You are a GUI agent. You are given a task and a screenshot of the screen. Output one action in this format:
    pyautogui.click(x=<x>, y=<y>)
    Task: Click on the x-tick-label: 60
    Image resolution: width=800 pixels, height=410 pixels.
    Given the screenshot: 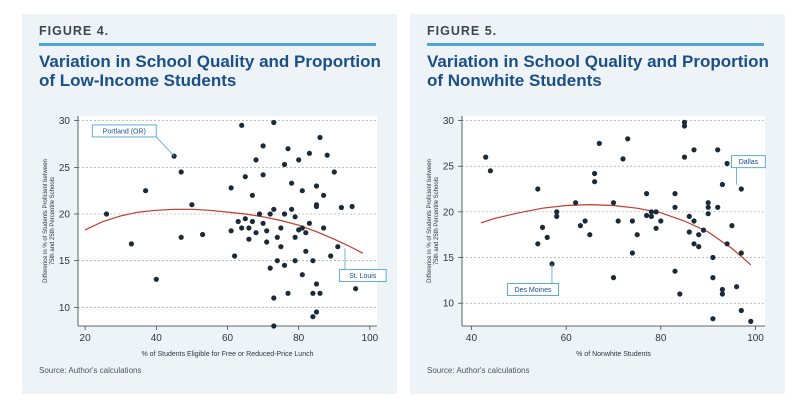 What is the action you would take?
    pyautogui.click(x=567, y=338)
    